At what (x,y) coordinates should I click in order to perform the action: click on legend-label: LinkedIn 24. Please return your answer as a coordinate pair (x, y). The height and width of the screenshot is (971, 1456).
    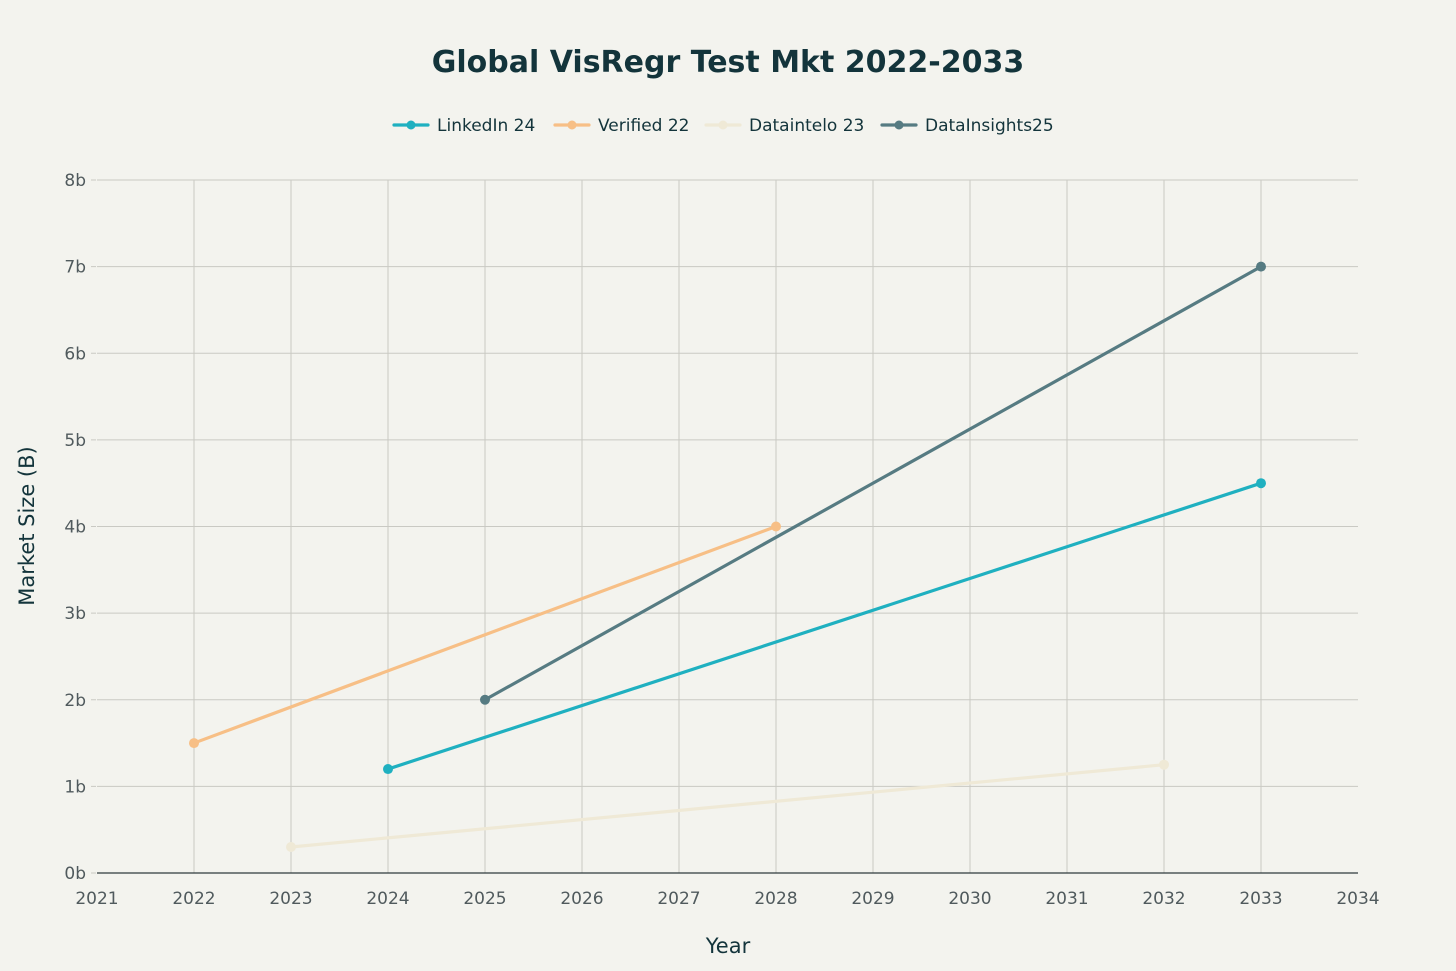
    Looking at the image, I should click on (486, 126).